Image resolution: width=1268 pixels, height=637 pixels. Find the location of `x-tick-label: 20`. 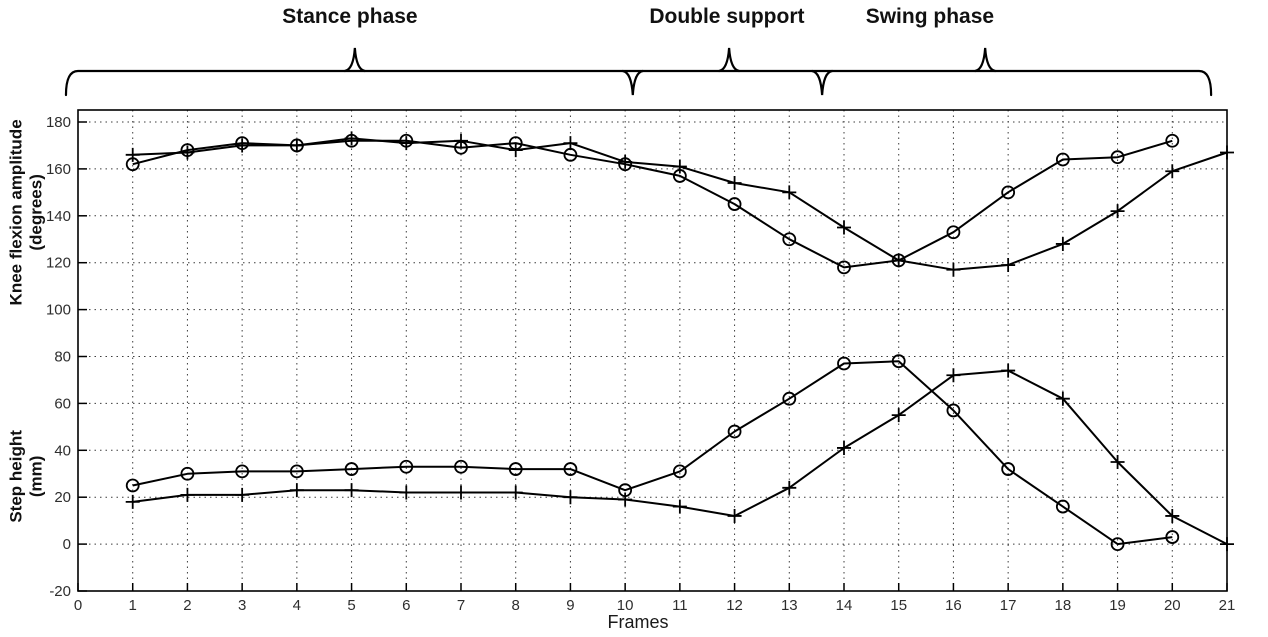

x-tick-label: 20 is located at coordinates (1172, 605).